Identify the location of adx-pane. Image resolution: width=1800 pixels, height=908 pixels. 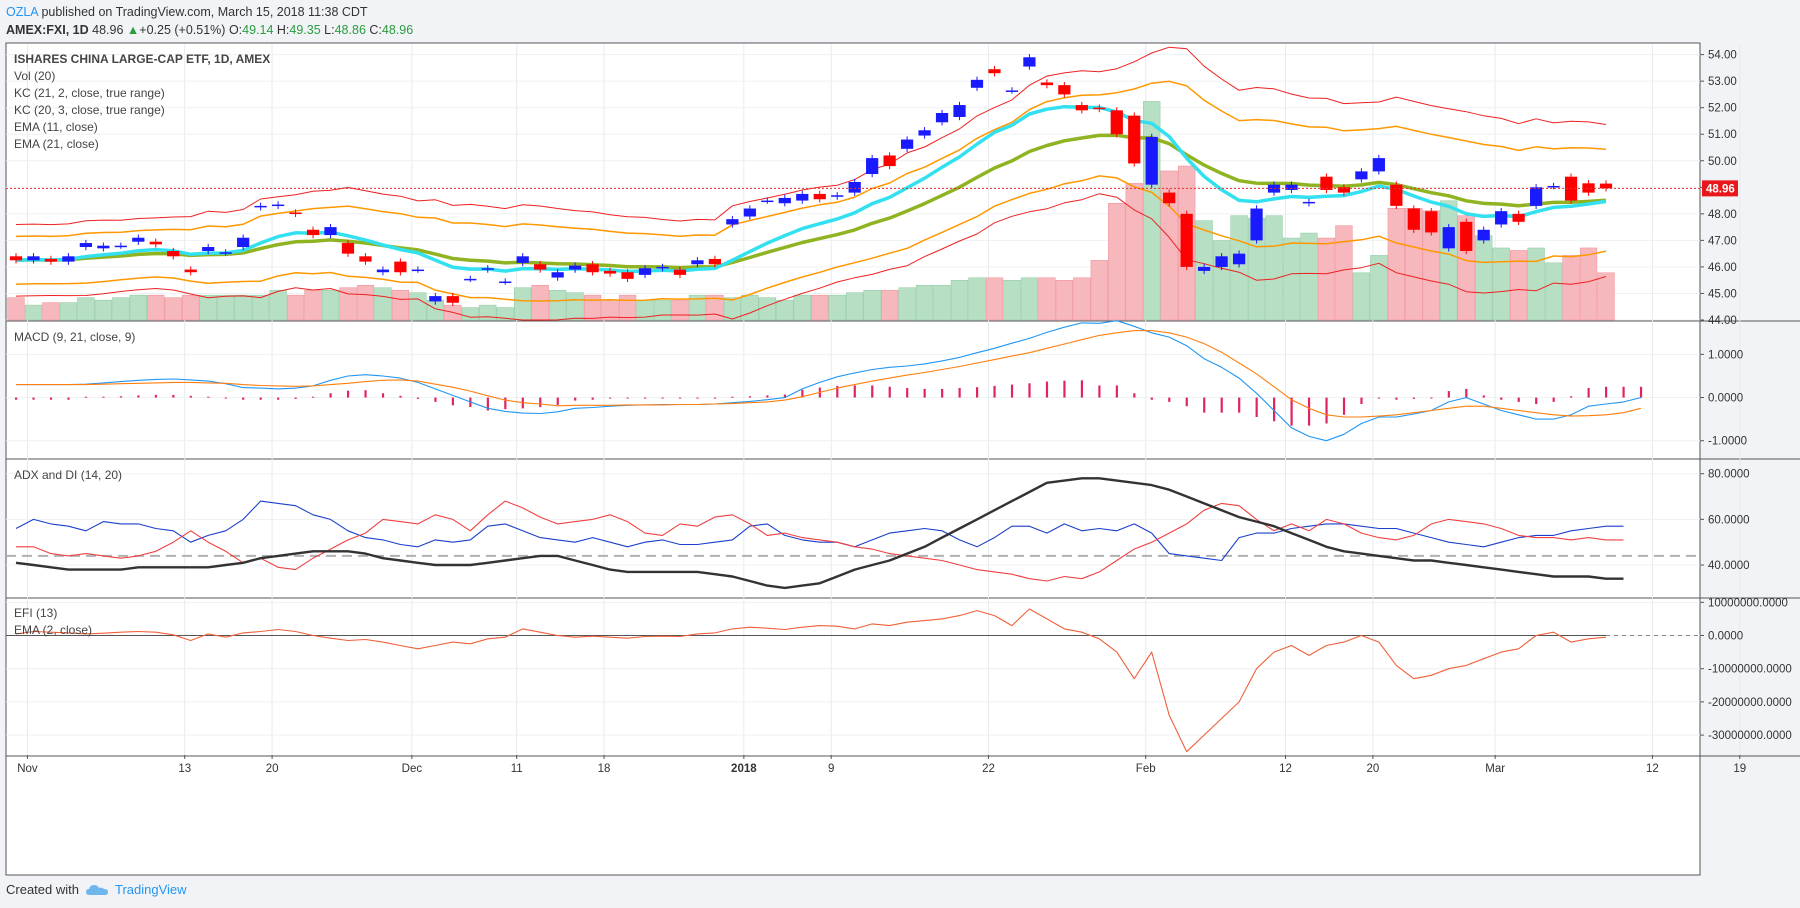
(853, 533).